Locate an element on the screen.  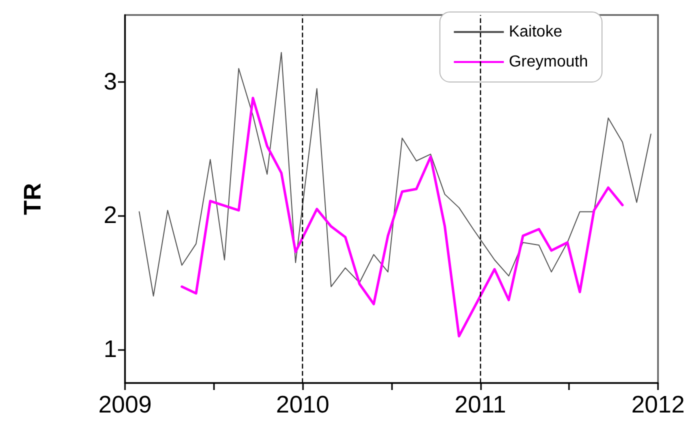
y-tick-label: 1 is located at coordinates (110, 350).